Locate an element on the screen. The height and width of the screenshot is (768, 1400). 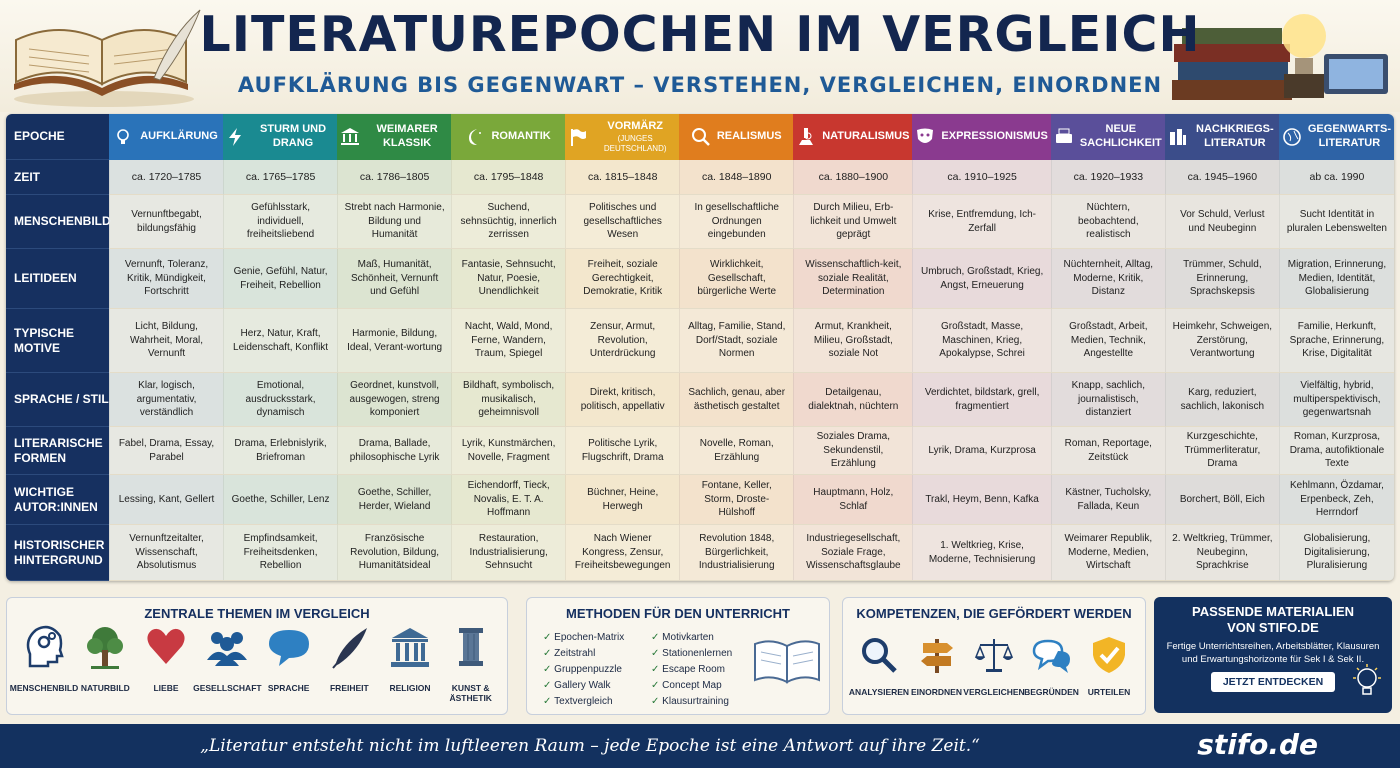
table-cell: ca. 1880–1900 is located at coordinates (853, 177).